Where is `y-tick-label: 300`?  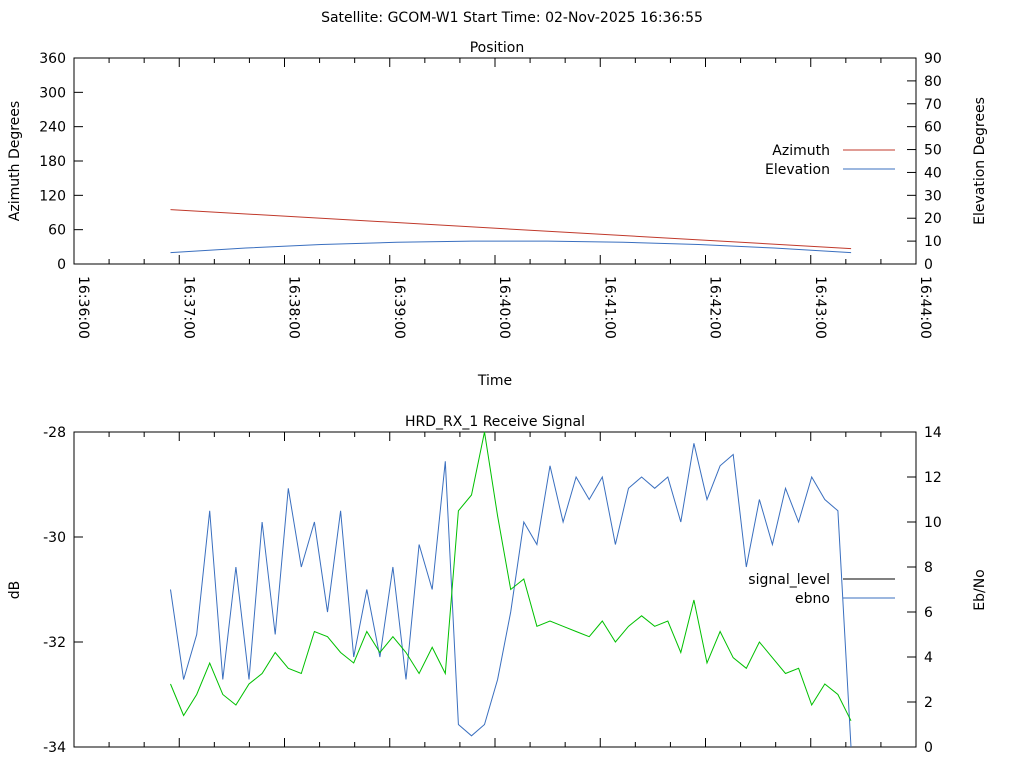 y-tick-label: 300 is located at coordinates (52, 93).